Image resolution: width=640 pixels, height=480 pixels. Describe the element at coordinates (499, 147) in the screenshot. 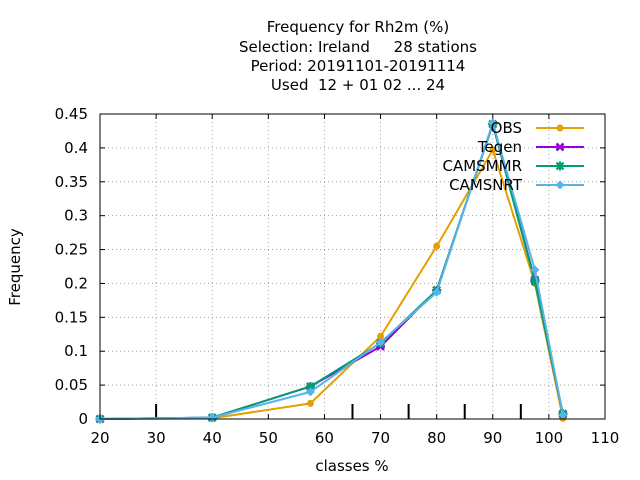

I see `legend-label: Tegen` at that location.